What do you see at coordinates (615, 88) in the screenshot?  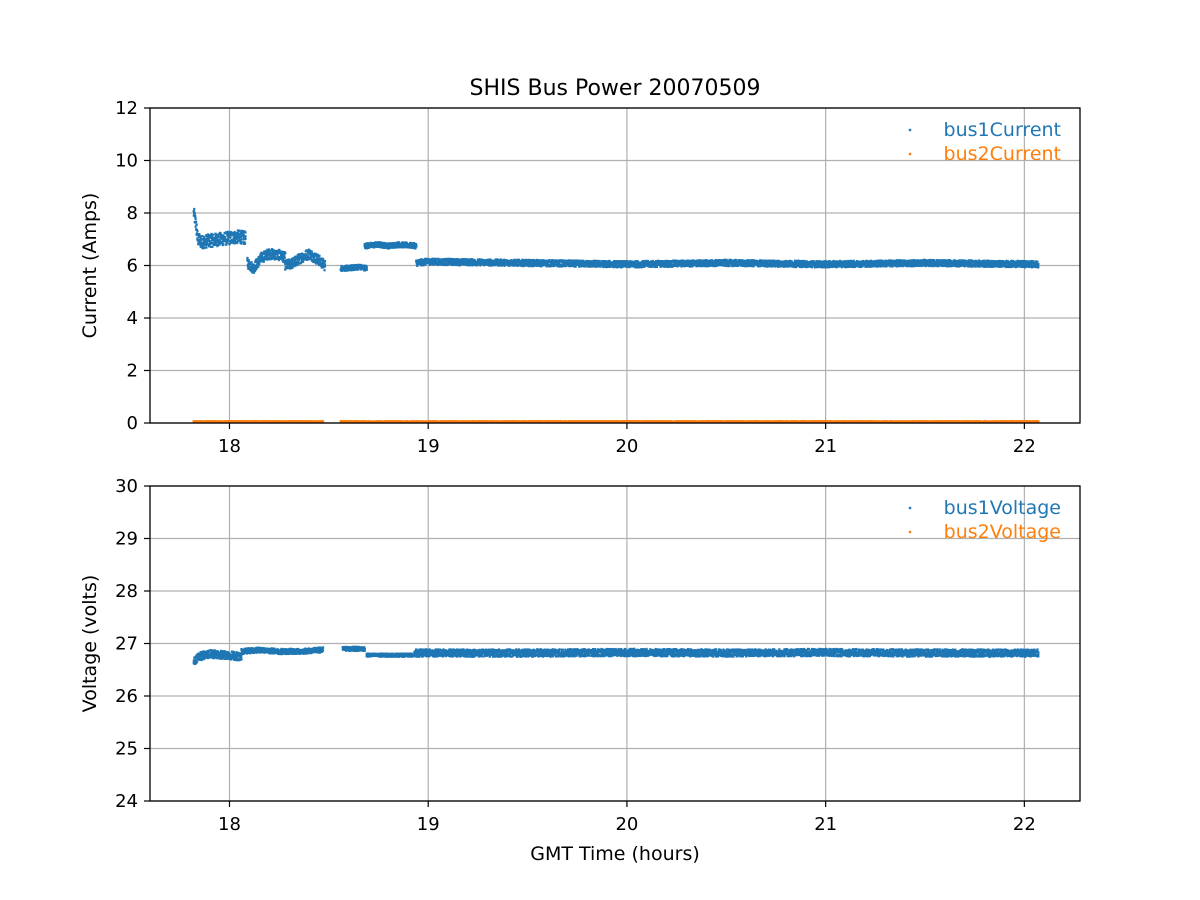 I see `figure-title: SHIS Bus Power 20070509` at bounding box center [615, 88].